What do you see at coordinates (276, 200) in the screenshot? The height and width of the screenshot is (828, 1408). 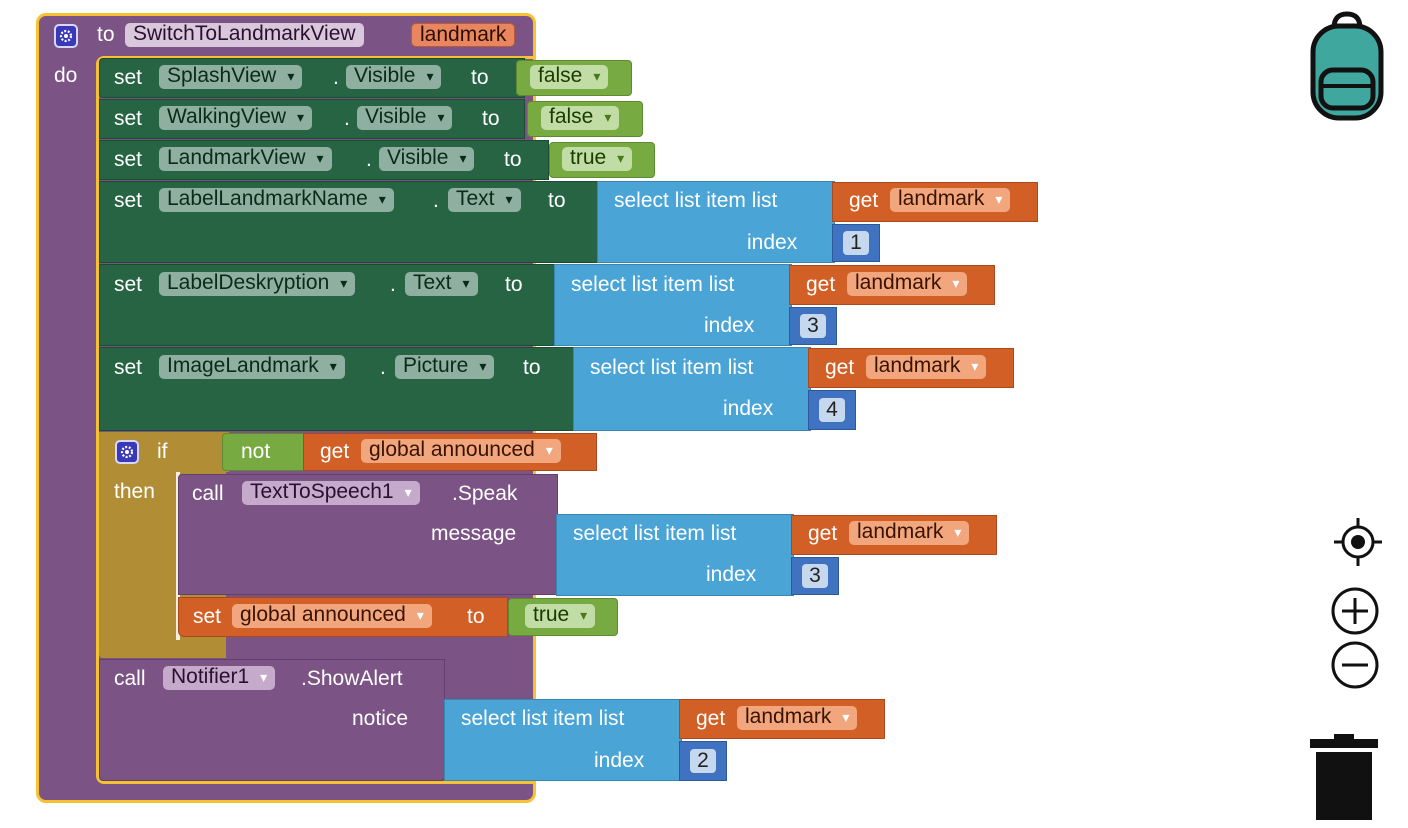 I see `component-dropdown-labellandmarkname: LabelLandmarkName` at bounding box center [276, 200].